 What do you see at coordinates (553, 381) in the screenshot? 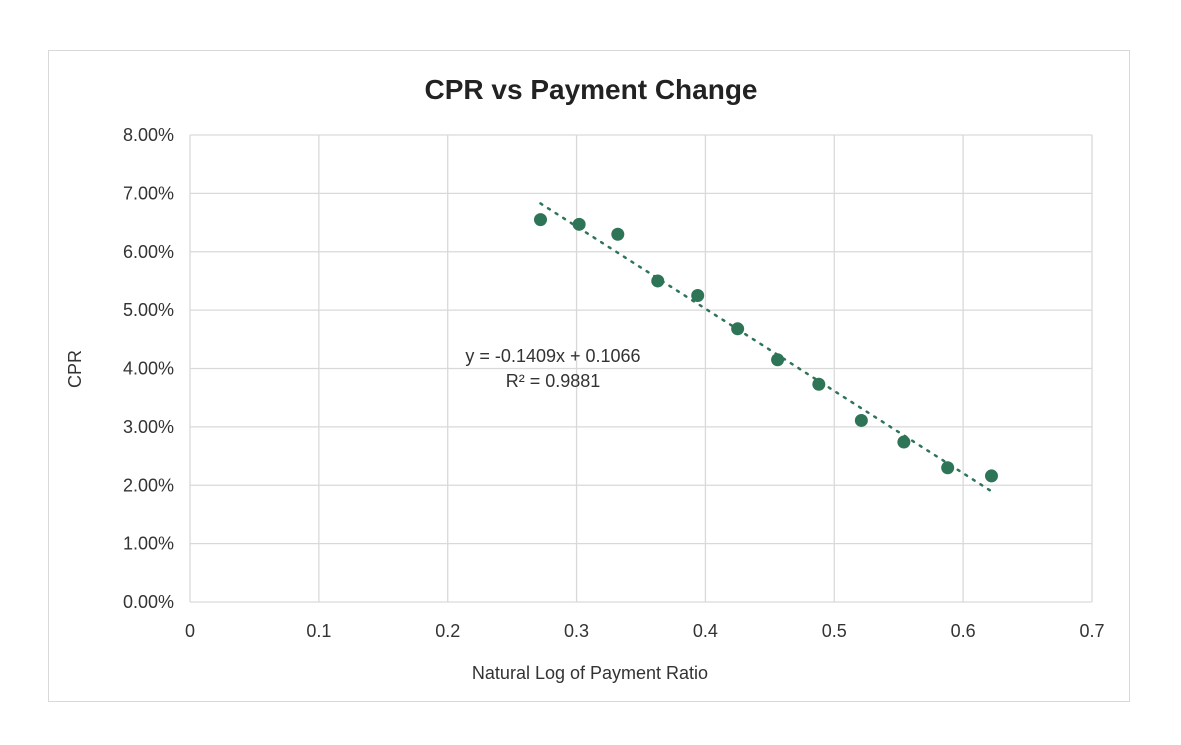
I see `trendline-r-squared: R² = 0.9881` at bounding box center [553, 381].